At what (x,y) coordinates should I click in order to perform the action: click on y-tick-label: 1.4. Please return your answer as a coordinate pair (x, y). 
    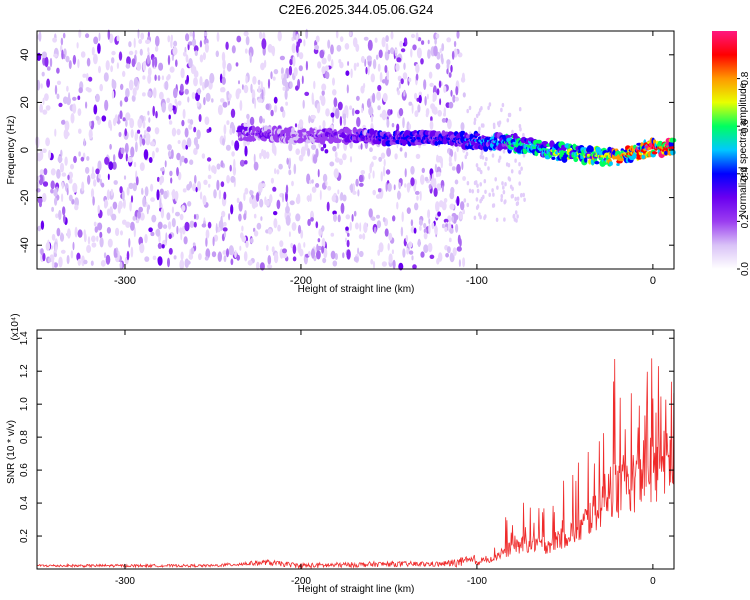
    Looking at the image, I should click on (24, 338).